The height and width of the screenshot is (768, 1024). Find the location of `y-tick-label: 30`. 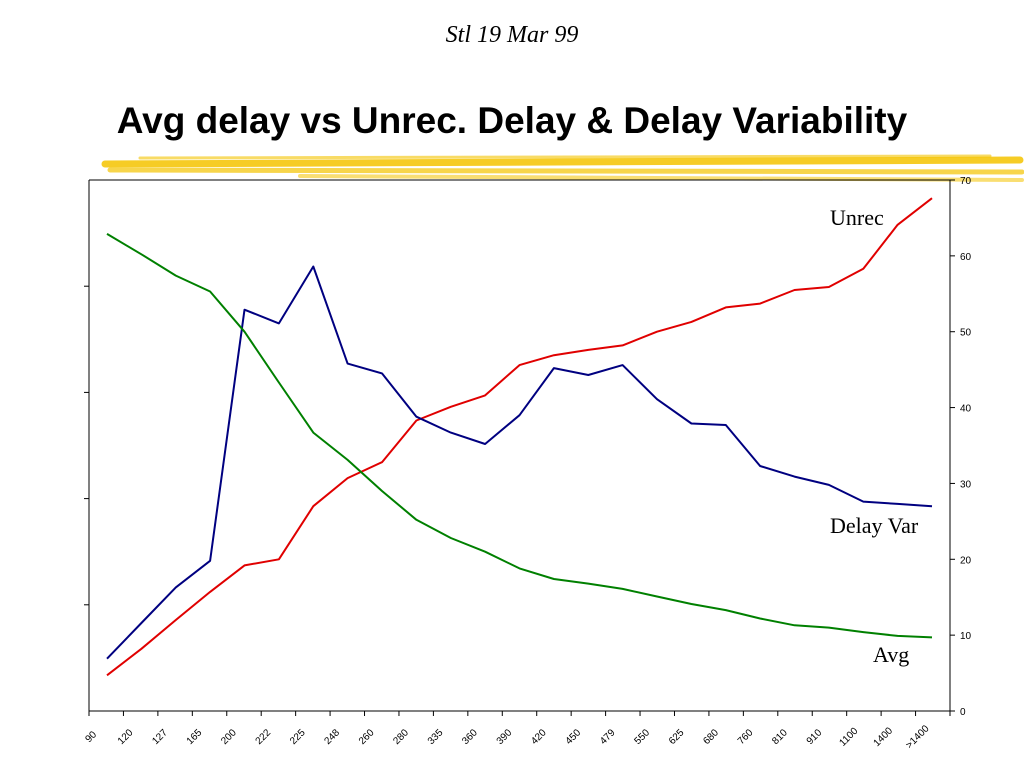

y-tick-label: 30 is located at coordinates (966, 484).